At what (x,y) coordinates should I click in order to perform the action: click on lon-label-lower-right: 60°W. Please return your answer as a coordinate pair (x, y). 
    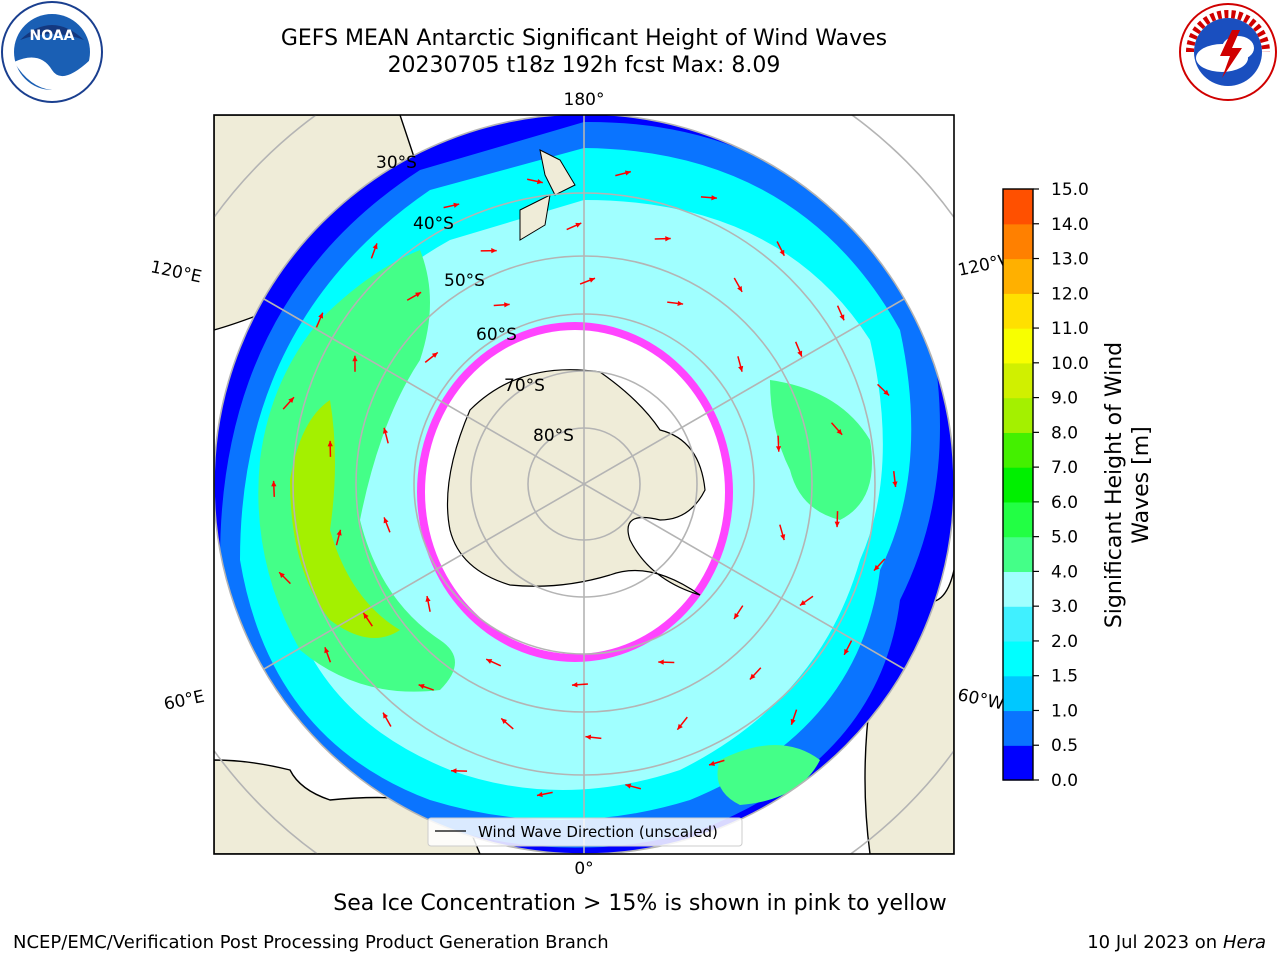
    Looking at the image, I should click on (981, 699).